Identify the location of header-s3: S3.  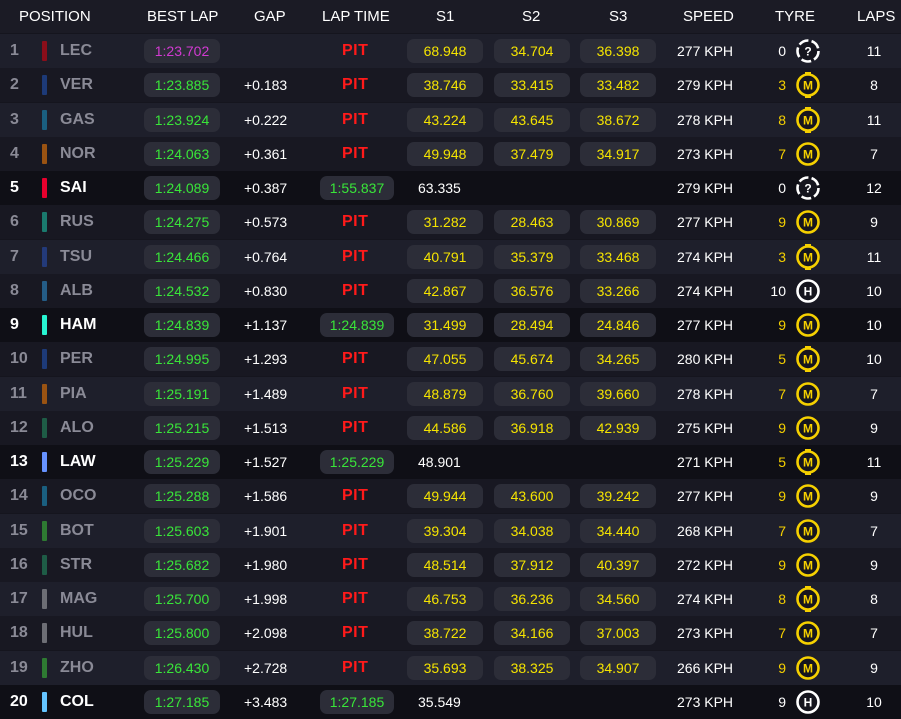
(618, 16).